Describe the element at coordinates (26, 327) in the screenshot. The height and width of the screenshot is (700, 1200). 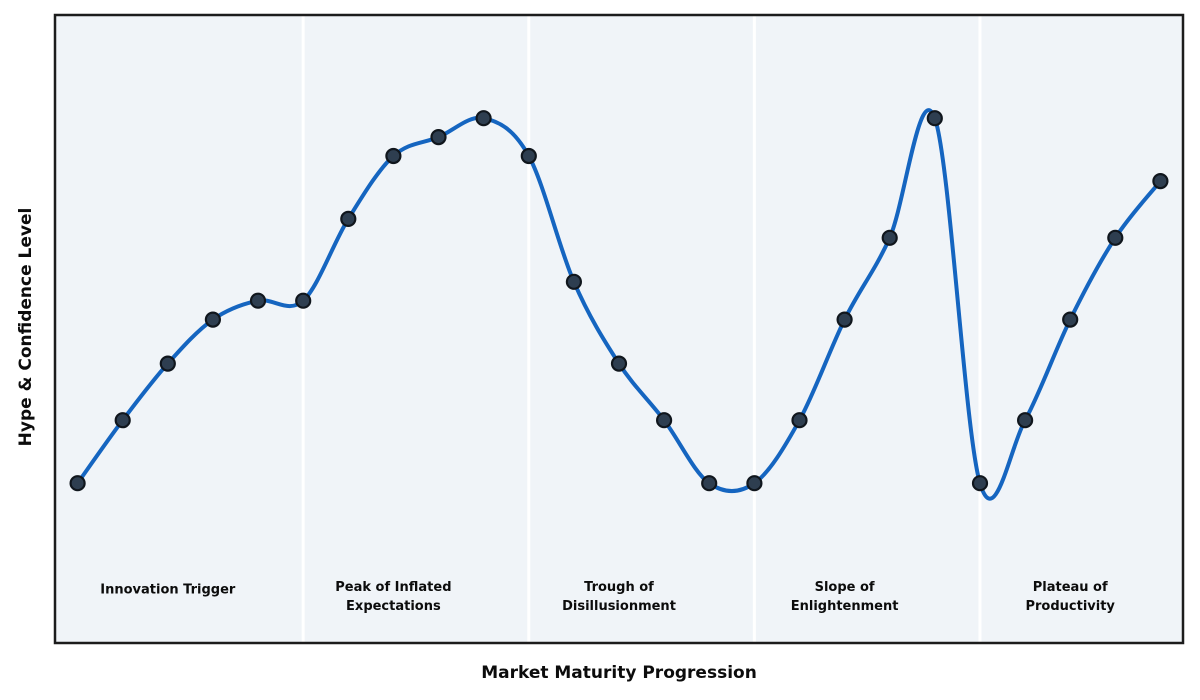
I see `y-axis-title: Hype & Confidence Level` at that location.